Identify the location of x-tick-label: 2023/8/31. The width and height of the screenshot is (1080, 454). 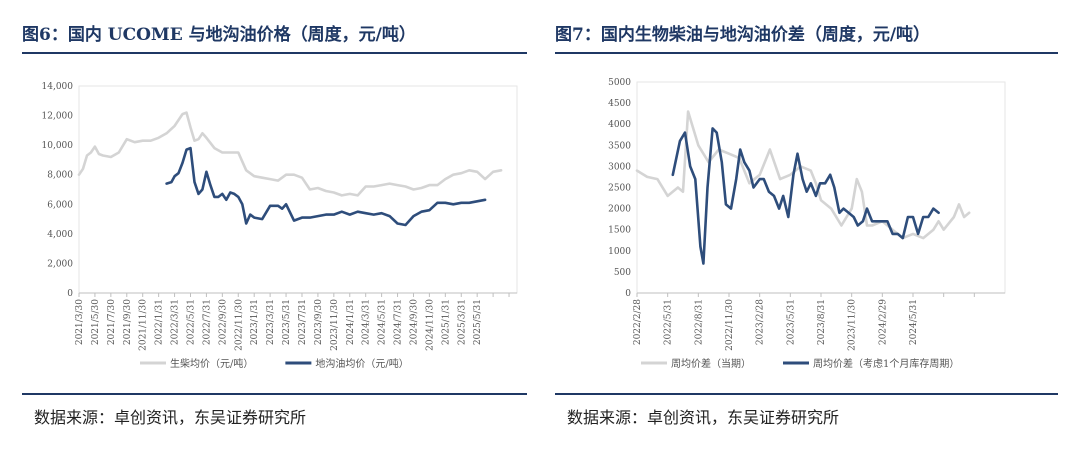
(822, 322).